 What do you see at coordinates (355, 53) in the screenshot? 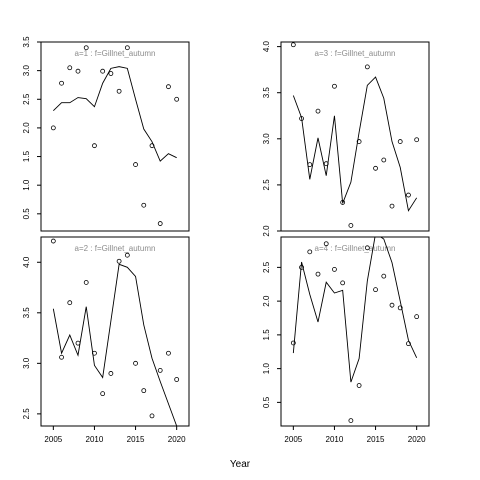
I see `panel-title: a=3 : f=Gillnet_autumn` at bounding box center [355, 53].